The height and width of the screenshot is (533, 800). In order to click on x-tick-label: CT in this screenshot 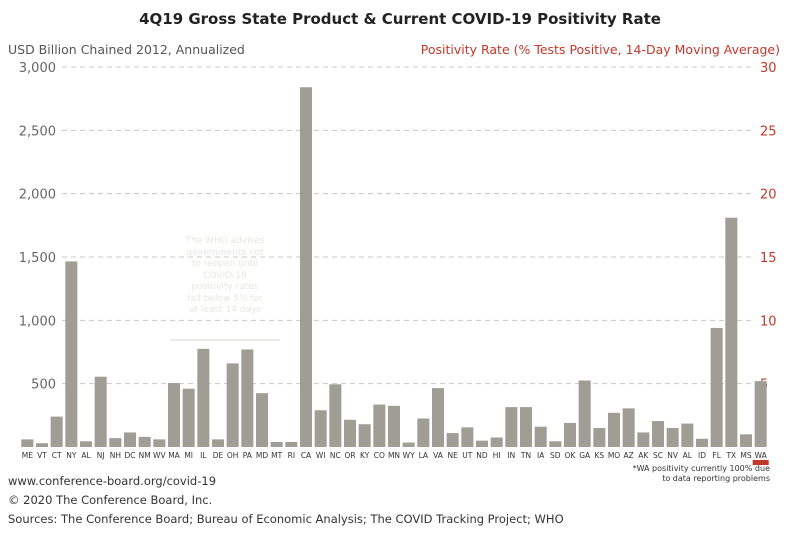, I will do `click(57, 455)`.